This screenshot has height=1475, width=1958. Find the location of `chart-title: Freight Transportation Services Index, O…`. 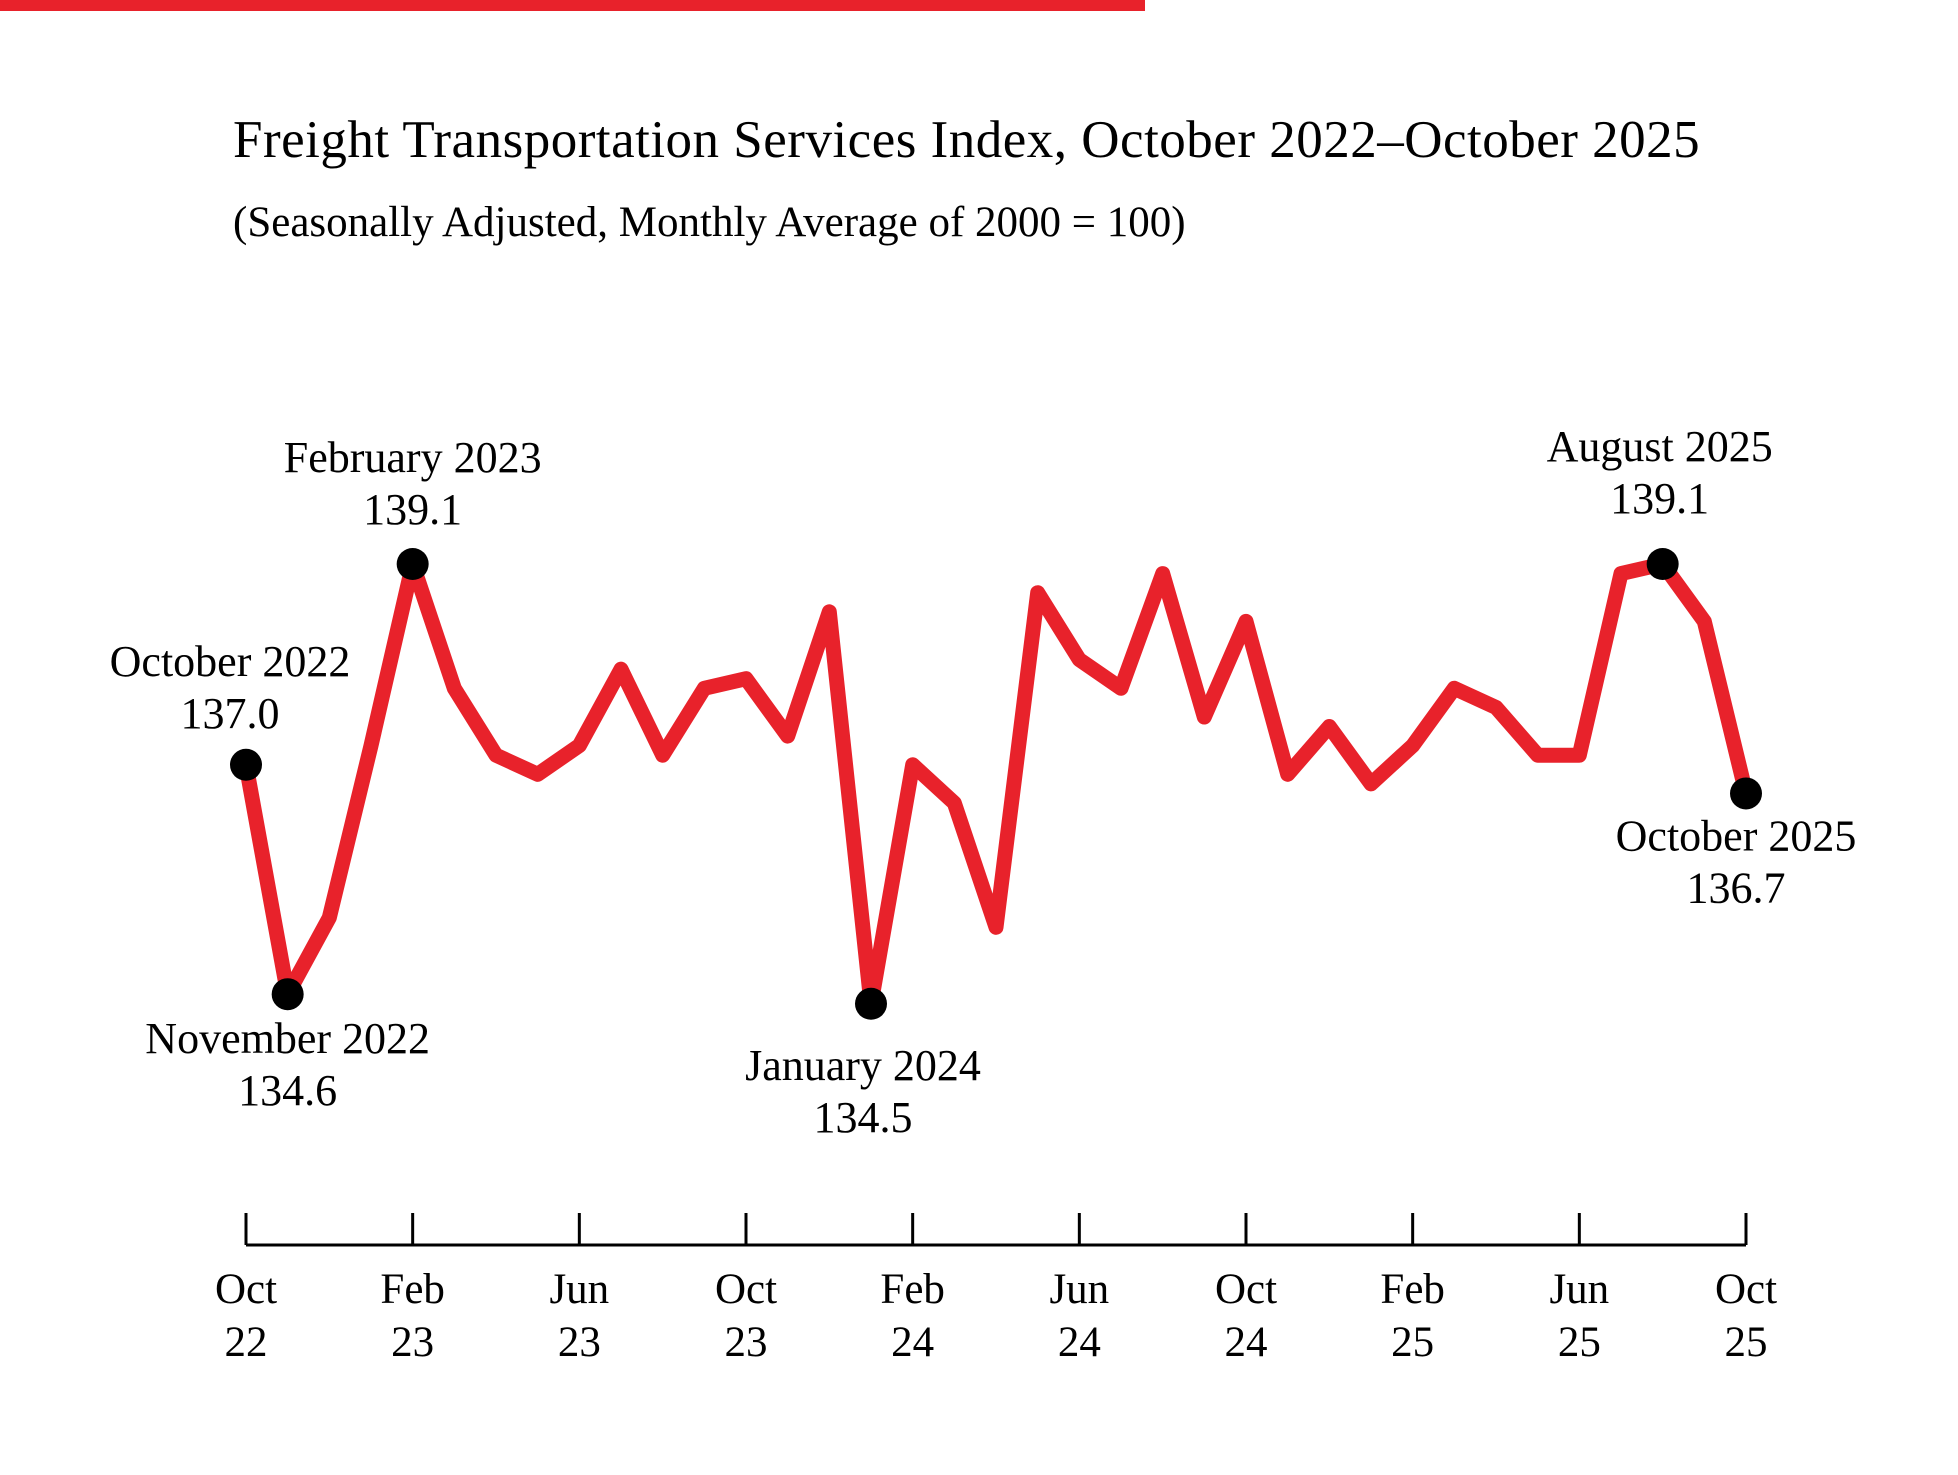

chart-title: Freight Transportation Services Index, O… is located at coordinates (967, 140).